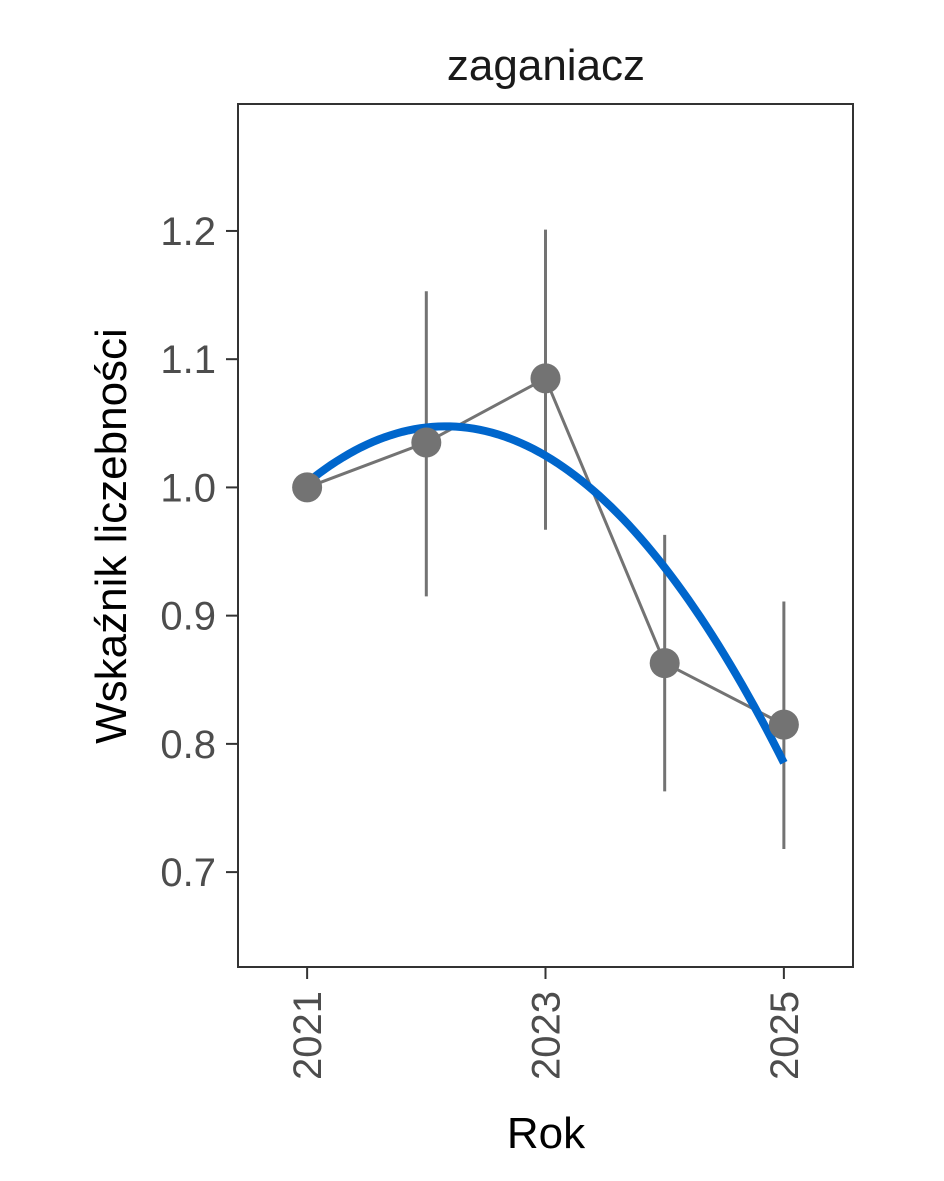  I want to click on x-tick-label: 2025, so click(785, 1035).